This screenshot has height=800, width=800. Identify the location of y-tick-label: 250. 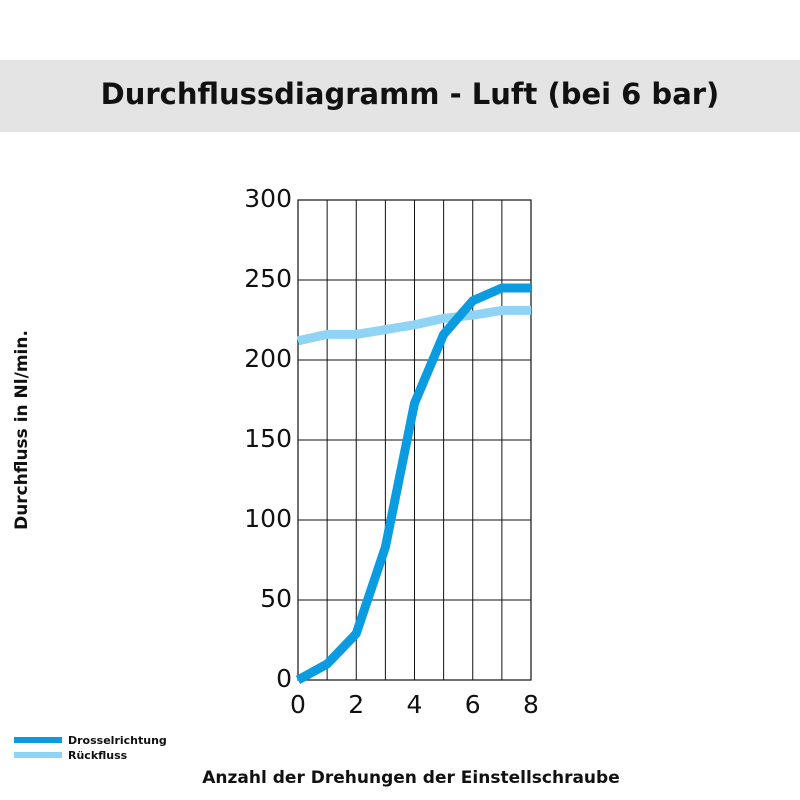
(268, 278).